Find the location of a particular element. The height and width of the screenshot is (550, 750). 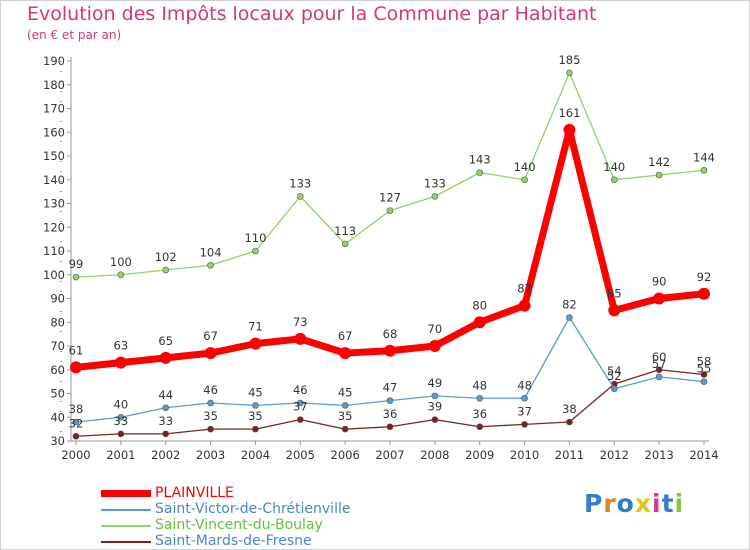

y-tick-label: 100 is located at coordinates (54, 275).